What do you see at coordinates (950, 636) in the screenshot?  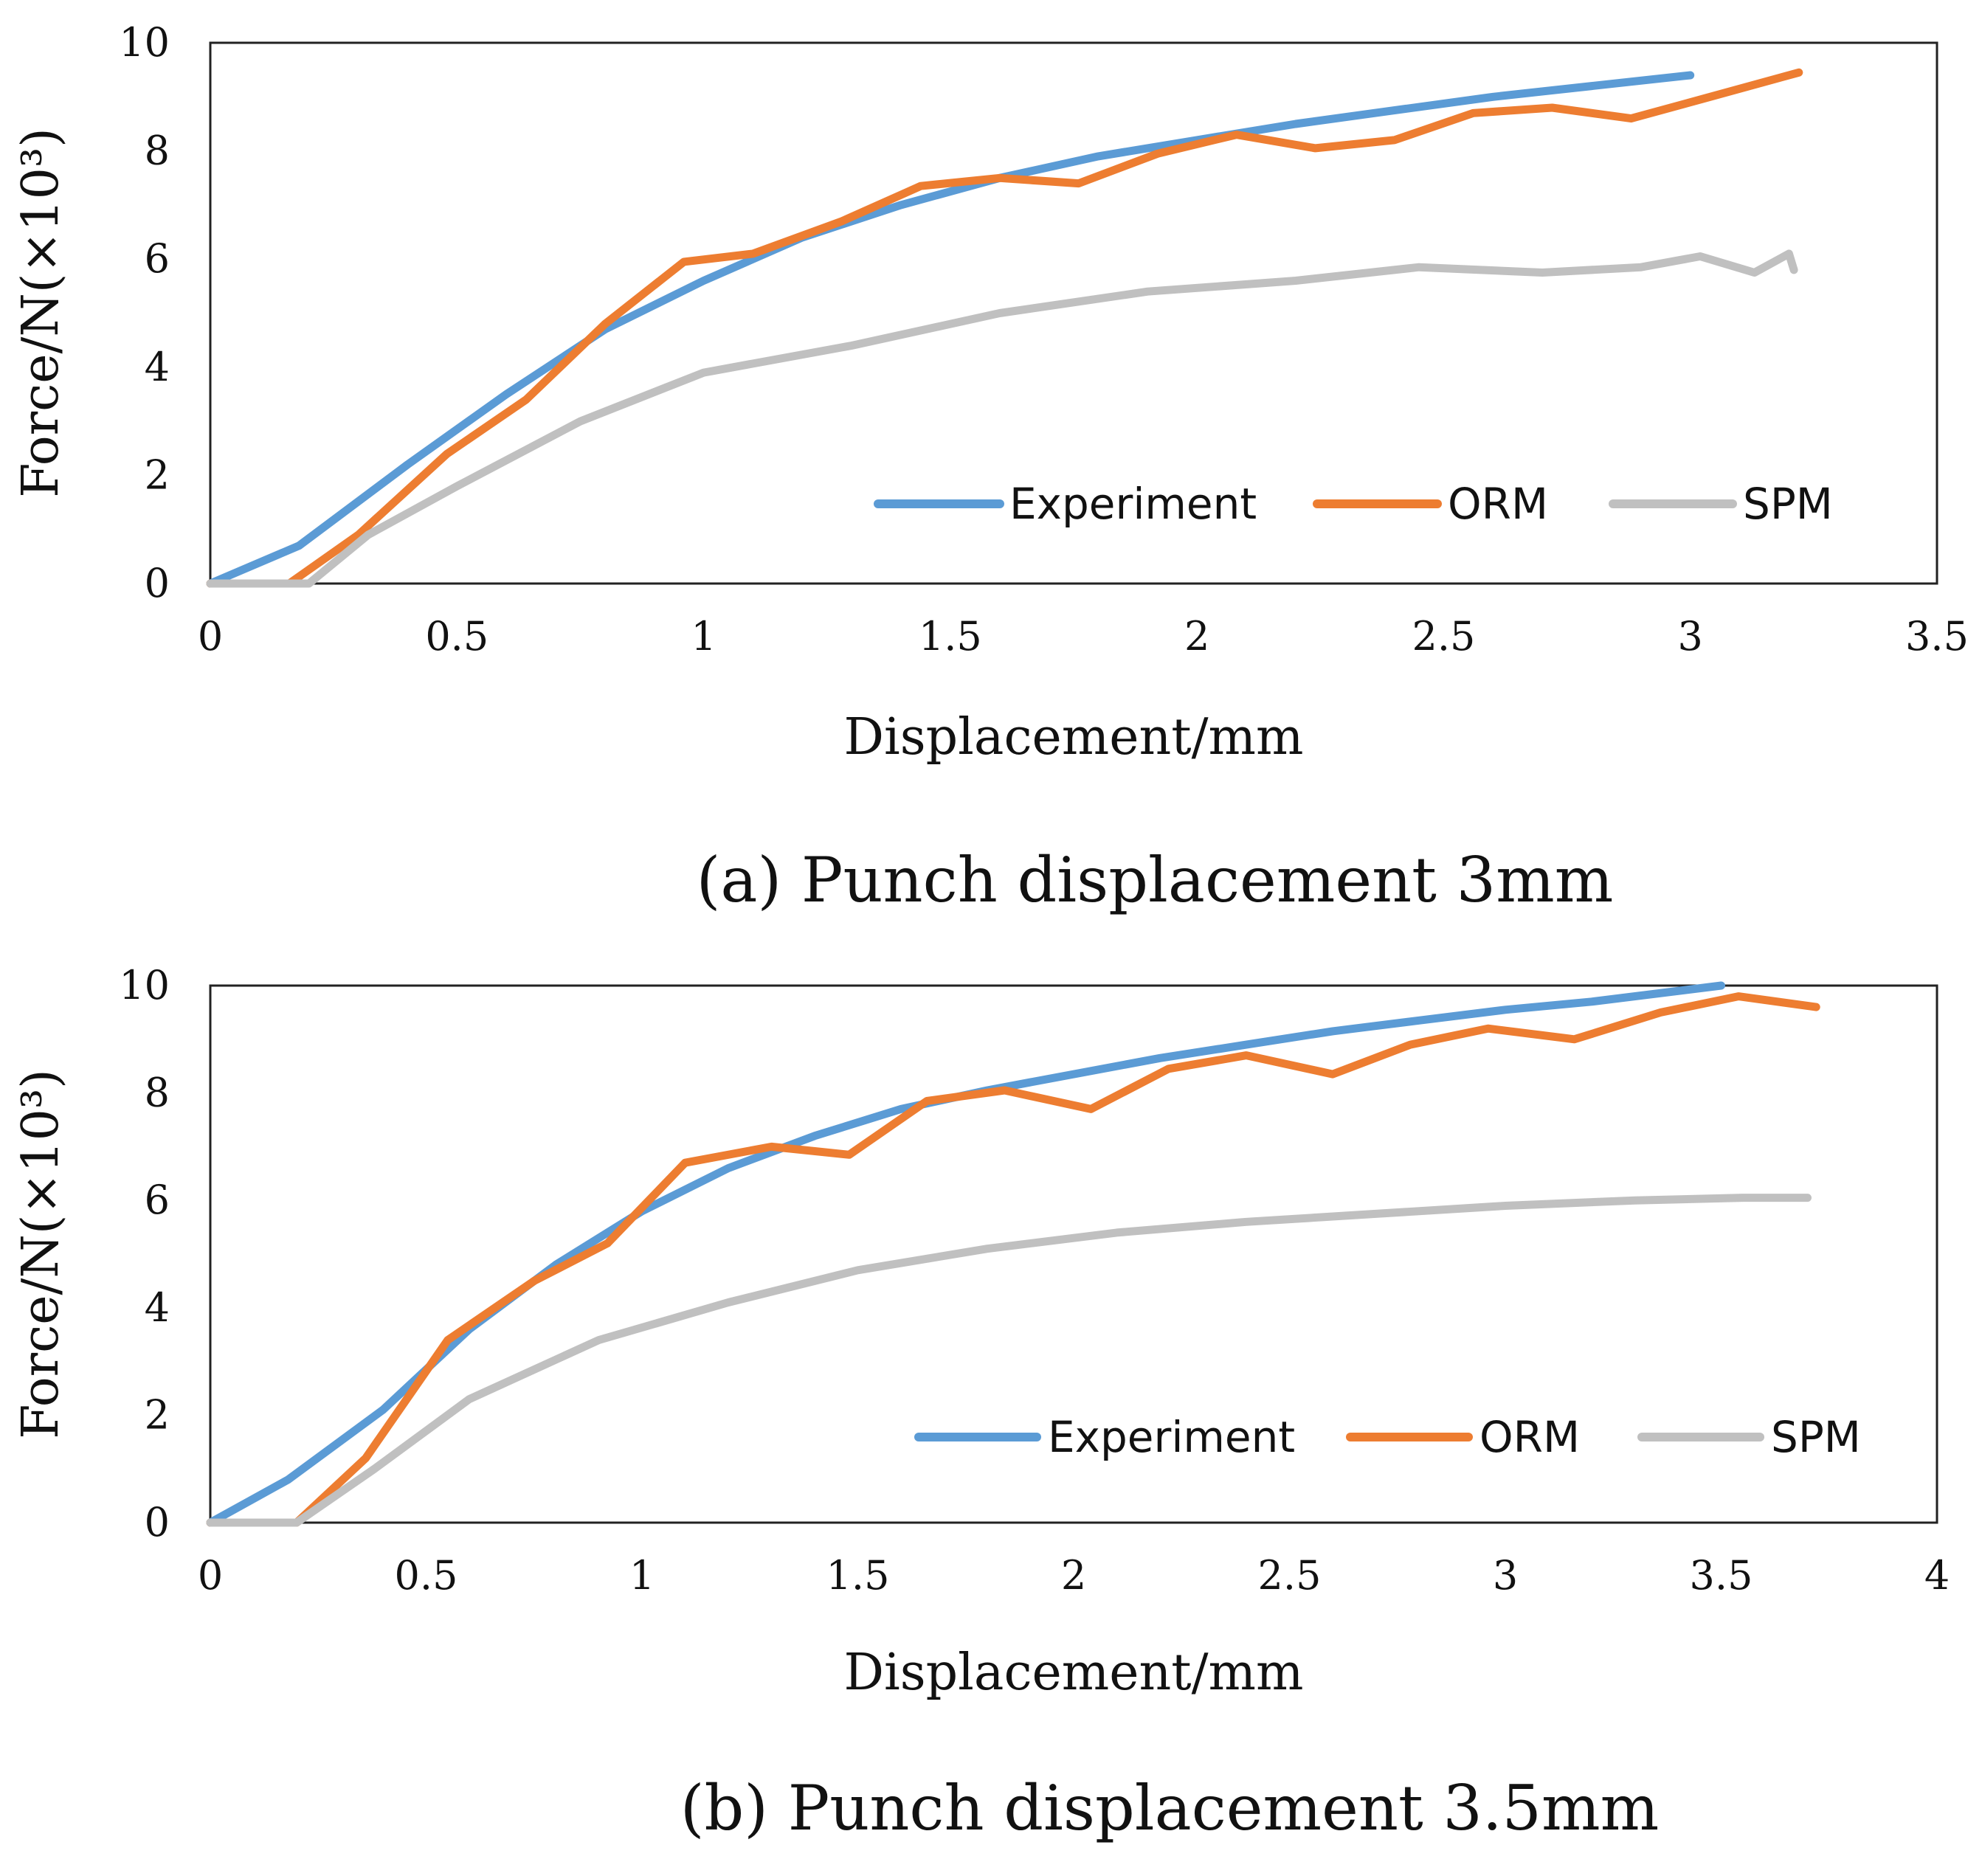 I see `chart-a-x-tick-1.5: 1.5` at bounding box center [950, 636].